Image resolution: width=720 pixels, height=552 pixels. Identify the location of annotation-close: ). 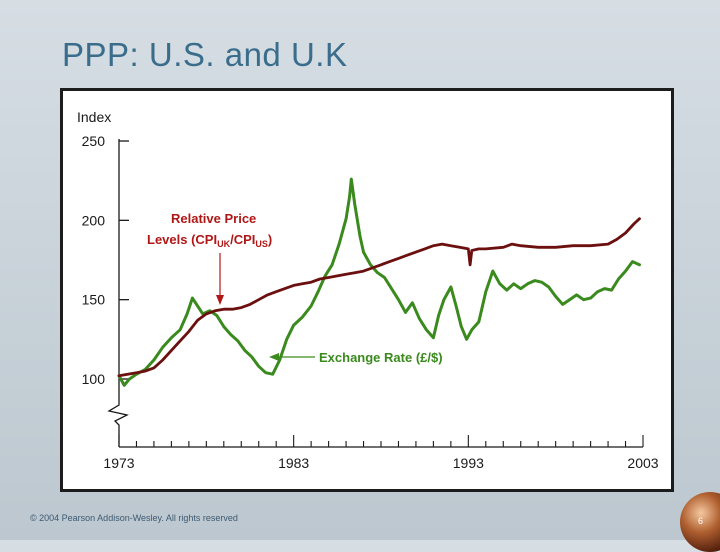
(270, 239).